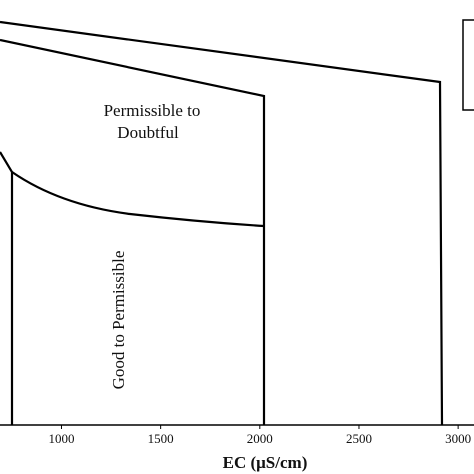  What do you see at coordinates (359, 438) in the screenshot?
I see `x-tick-label: 2500` at bounding box center [359, 438].